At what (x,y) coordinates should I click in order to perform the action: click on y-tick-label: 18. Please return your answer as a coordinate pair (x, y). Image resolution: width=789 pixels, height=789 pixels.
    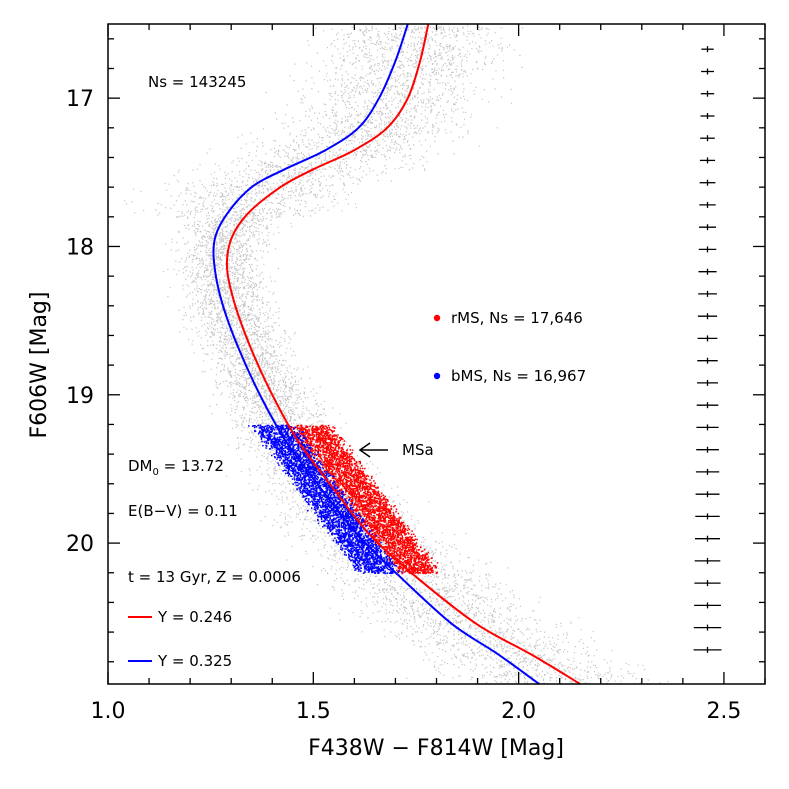
    Looking at the image, I should click on (80, 247).